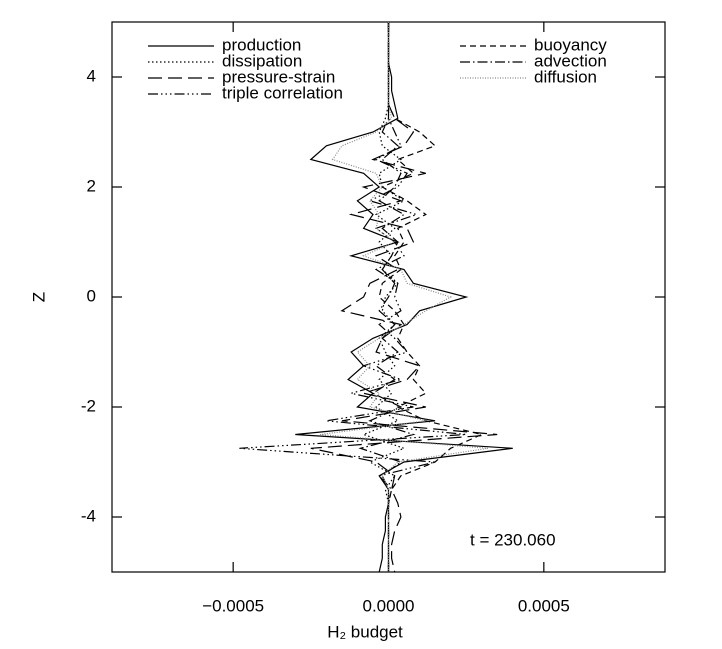  What do you see at coordinates (365, 631) in the screenshot?
I see `x-axis-label: H₂ budget` at bounding box center [365, 631].